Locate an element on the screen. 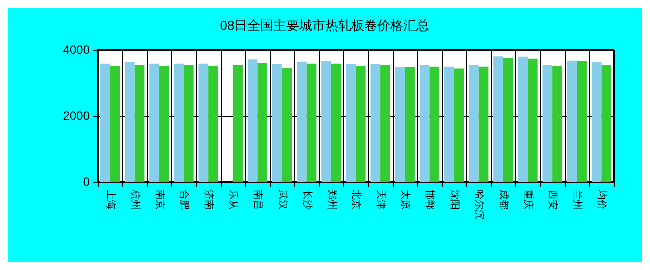 The height and width of the screenshot is (270, 650). x-tick-label: 北京 is located at coordinates (356, 200).